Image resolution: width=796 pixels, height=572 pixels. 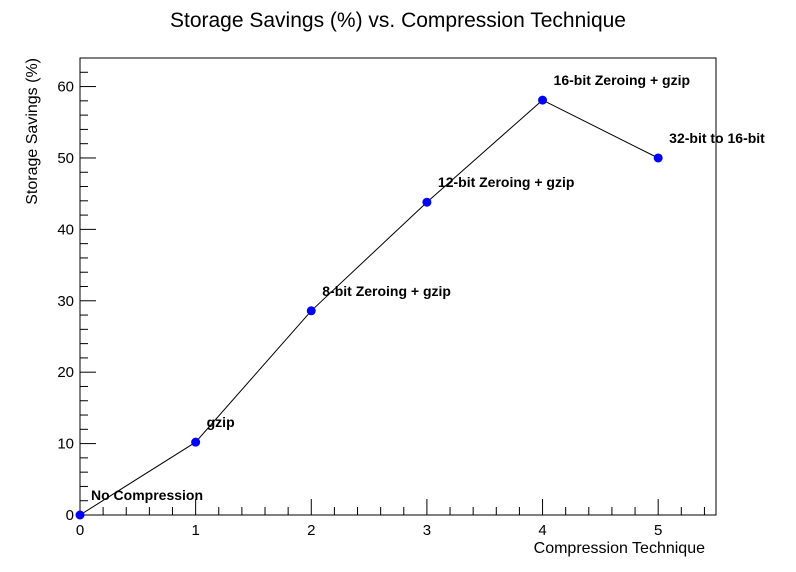 I want to click on y-tick-label: 30, so click(x=65, y=301).